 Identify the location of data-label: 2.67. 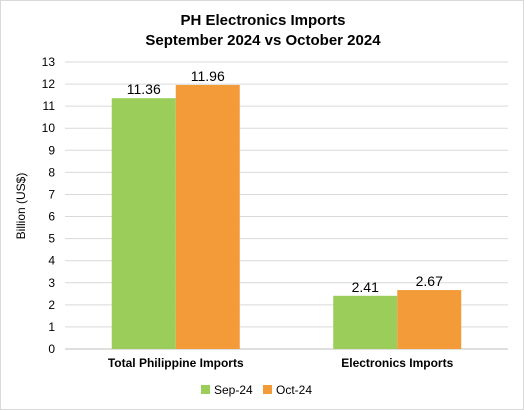
(429, 281).